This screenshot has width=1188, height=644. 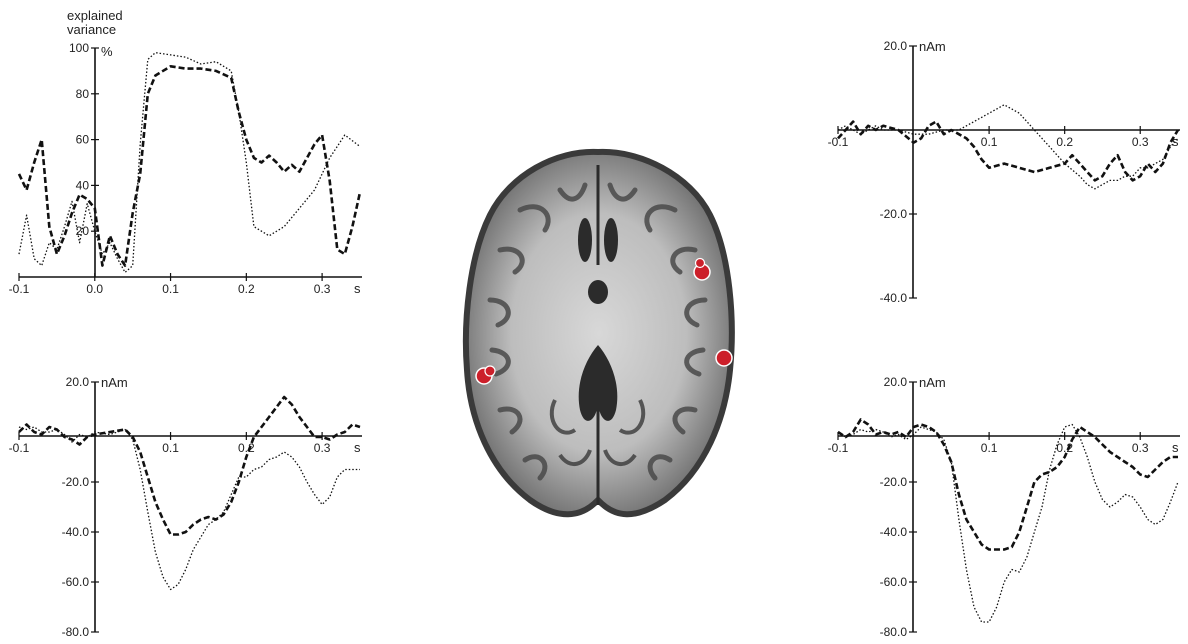 What do you see at coordinates (95, 15) in the screenshot?
I see `y-axis-title-line: explained` at bounding box center [95, 15].